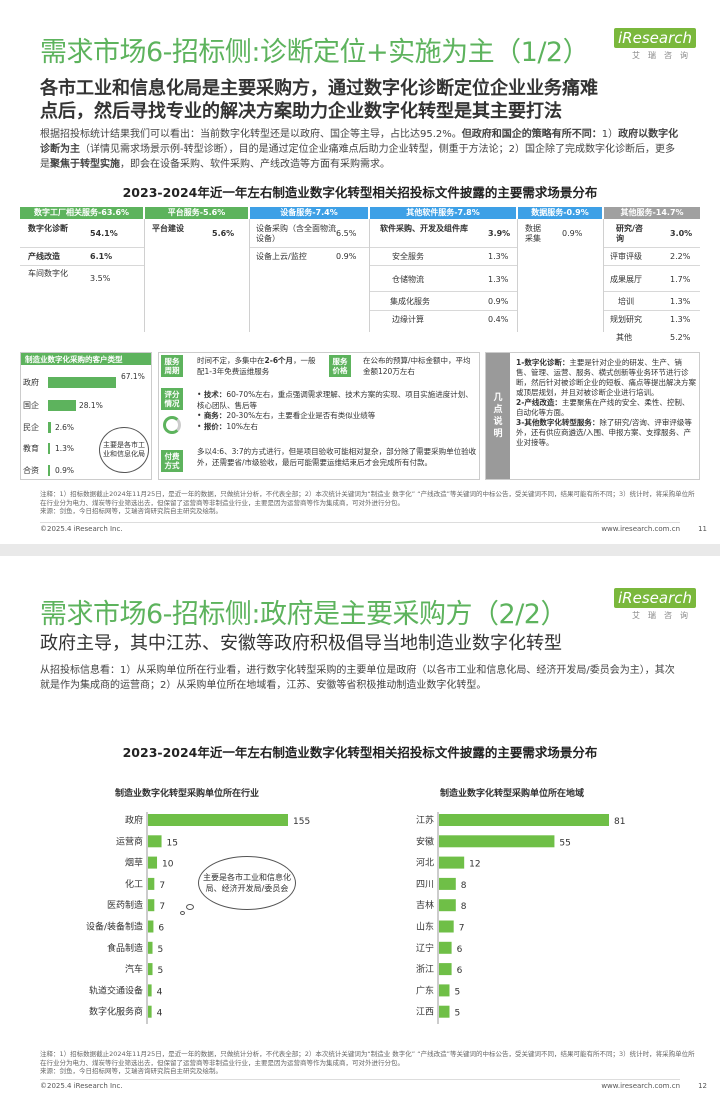 Image resolution: width=720 pixels, height=1099 pixels. What do you see at coordinates (160, 992) in the screenshot?
I see `data-label: 4` at bounding box center [160, 992].